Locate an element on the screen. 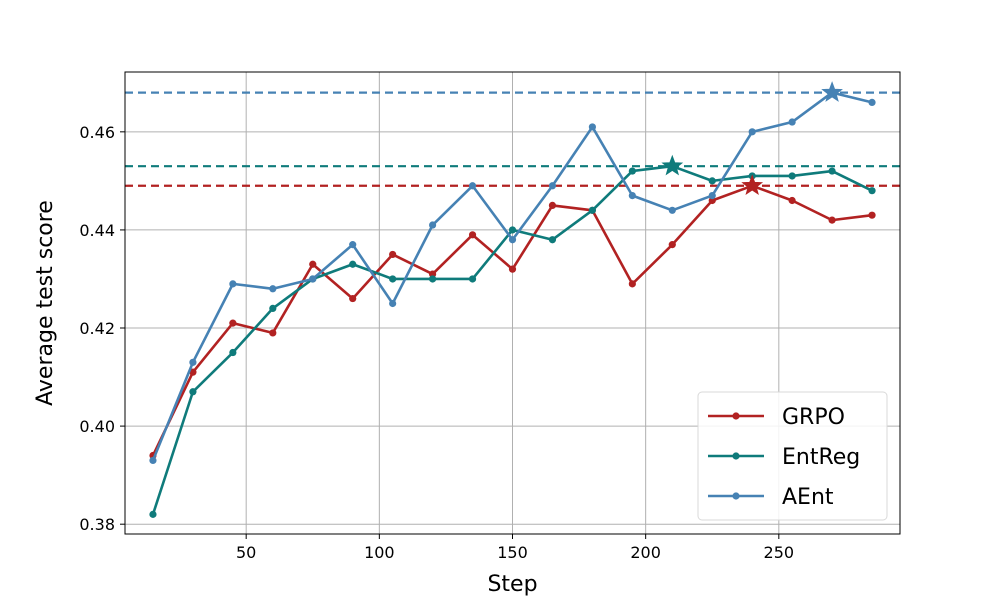  x-tick-label: 250 is located at coordinates (779, 552).